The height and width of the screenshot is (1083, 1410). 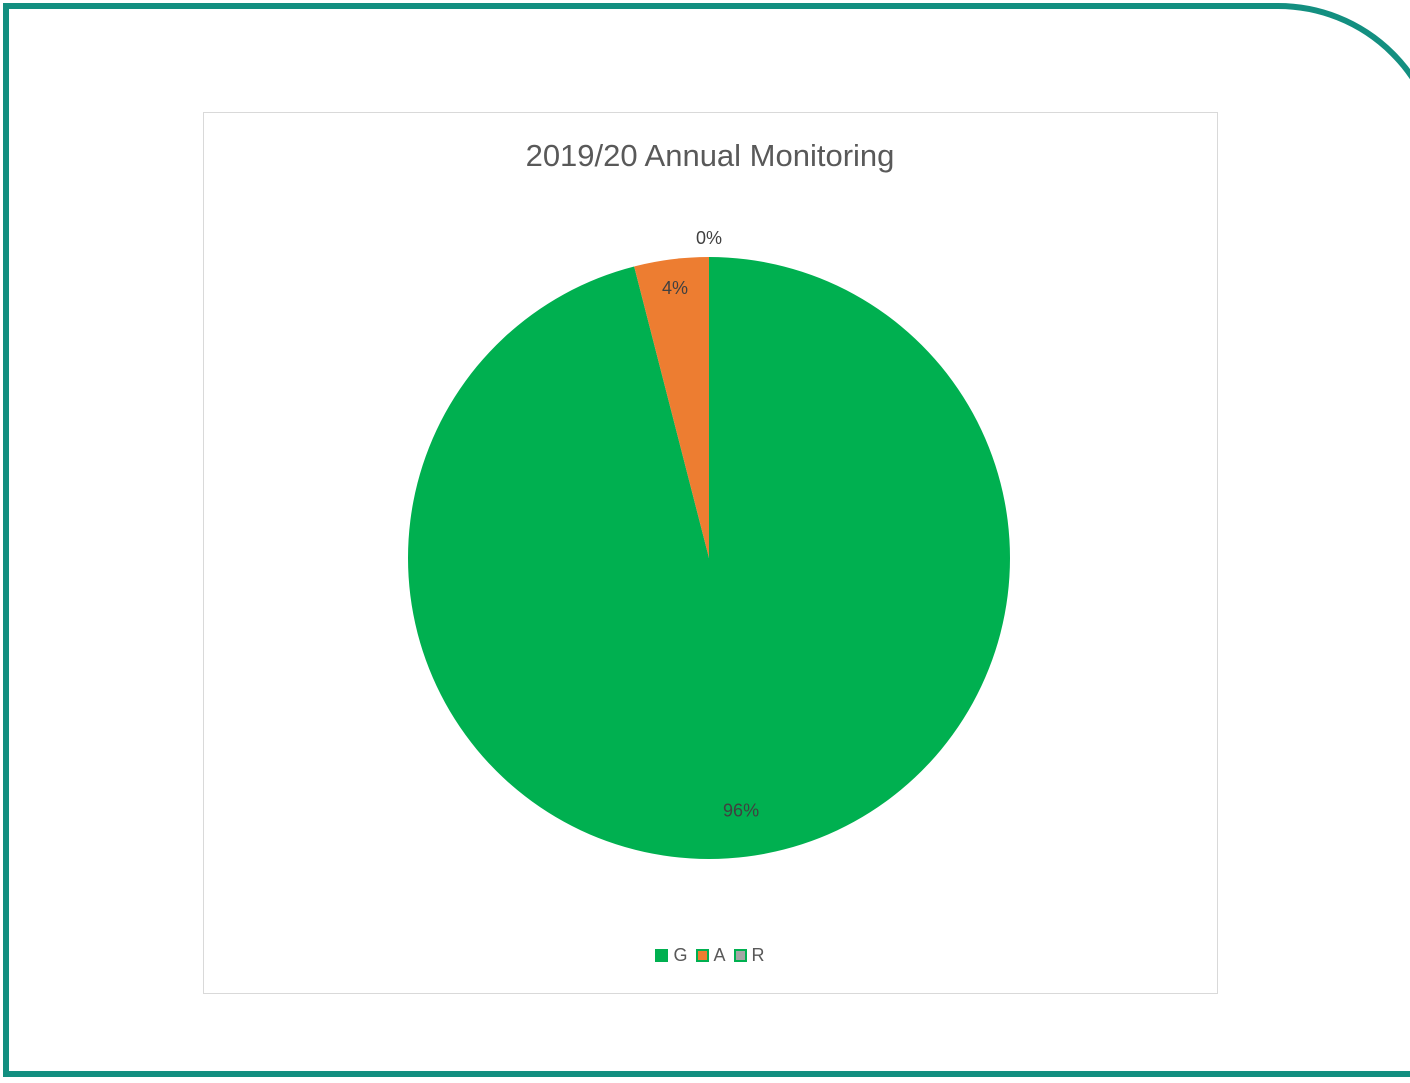 What do you see at coordinates (758, 955) in the screenshot?
I see `legend-label-r: R` at bounding box center [758, 955].